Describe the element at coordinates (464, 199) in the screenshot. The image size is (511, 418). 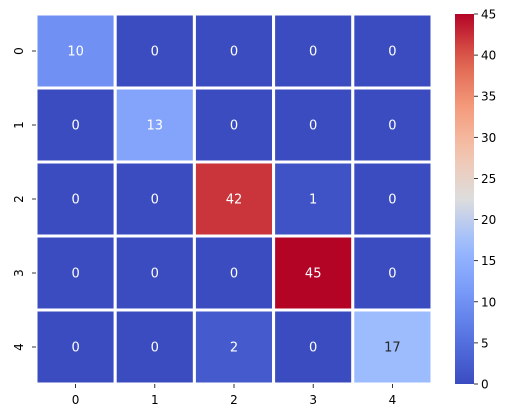
I see `colorbar` at that location.